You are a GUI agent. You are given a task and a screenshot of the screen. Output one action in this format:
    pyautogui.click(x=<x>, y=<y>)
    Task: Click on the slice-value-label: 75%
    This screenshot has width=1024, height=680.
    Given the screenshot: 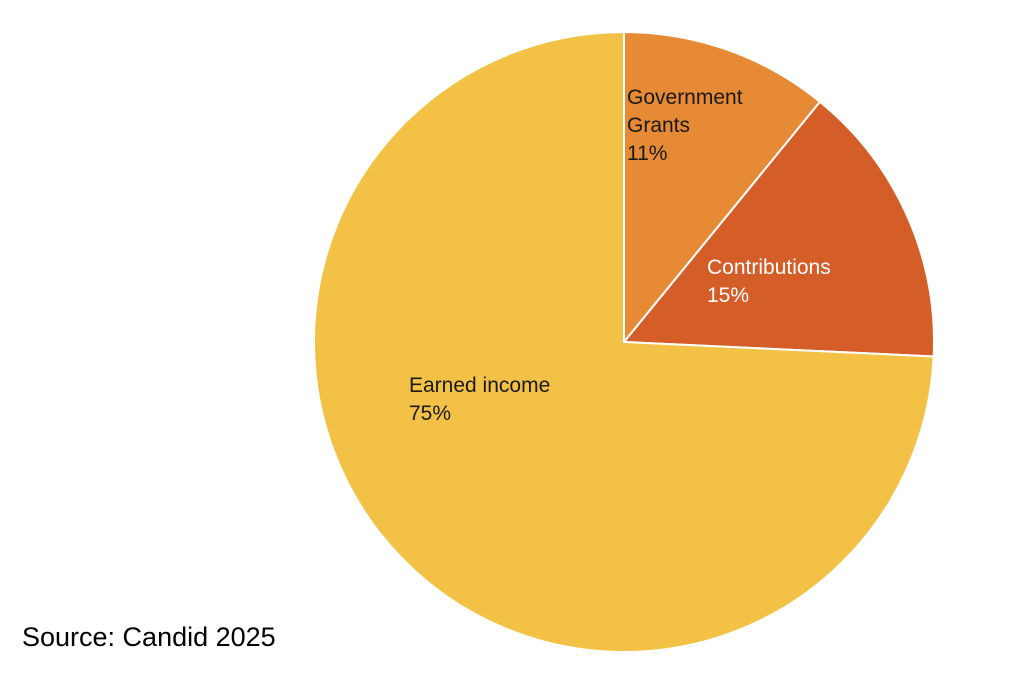 What is the action you would take?
    pyautogui.click(x=430, y=413)
    